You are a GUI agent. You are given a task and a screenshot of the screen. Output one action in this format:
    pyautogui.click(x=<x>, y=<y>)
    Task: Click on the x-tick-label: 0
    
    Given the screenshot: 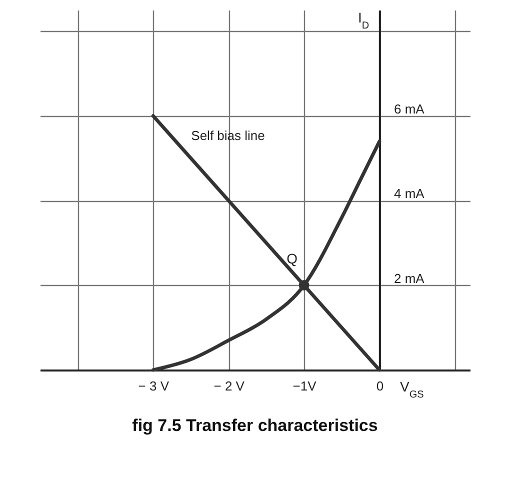 What is the action you would take?
    pyautogui.click(x=380, y=386)
    